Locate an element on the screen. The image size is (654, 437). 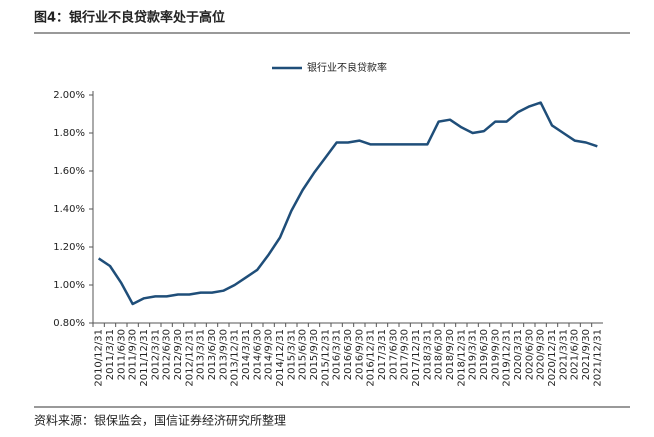
x-tick-label: 2018/12/31 is located at coordinates (461, 358).